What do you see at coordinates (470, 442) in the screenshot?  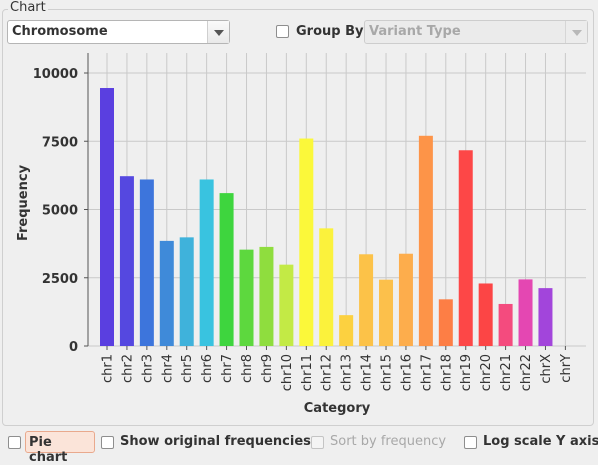 I see `log-scale-y-axis-checkbox` at bounding box center [470, 442].